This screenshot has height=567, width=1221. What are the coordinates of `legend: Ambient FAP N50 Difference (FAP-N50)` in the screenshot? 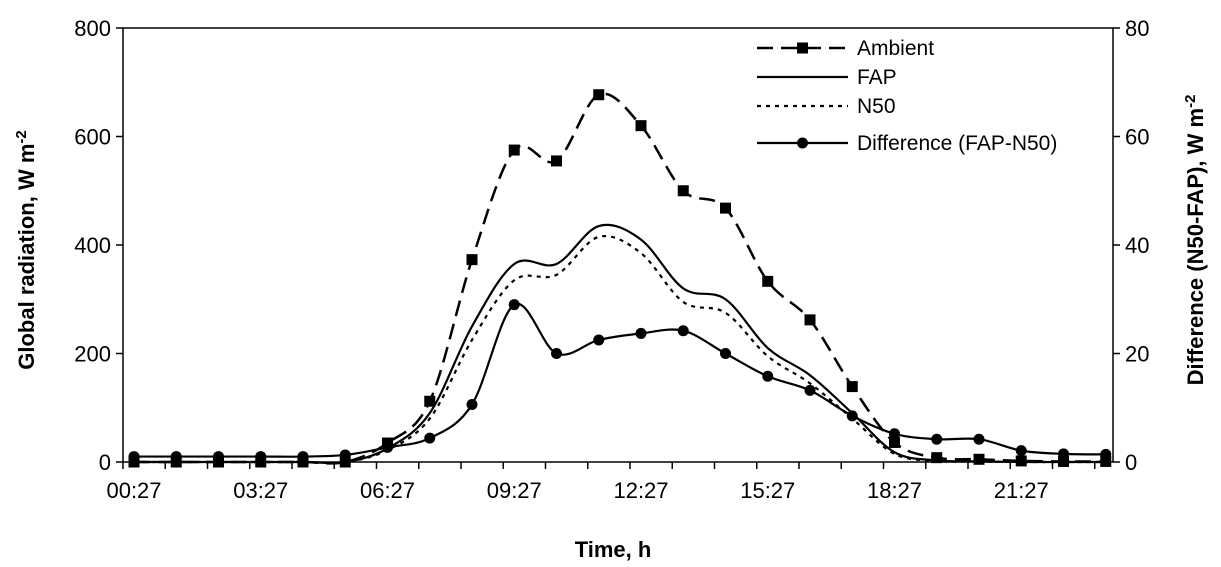 It's located at (907, 96).